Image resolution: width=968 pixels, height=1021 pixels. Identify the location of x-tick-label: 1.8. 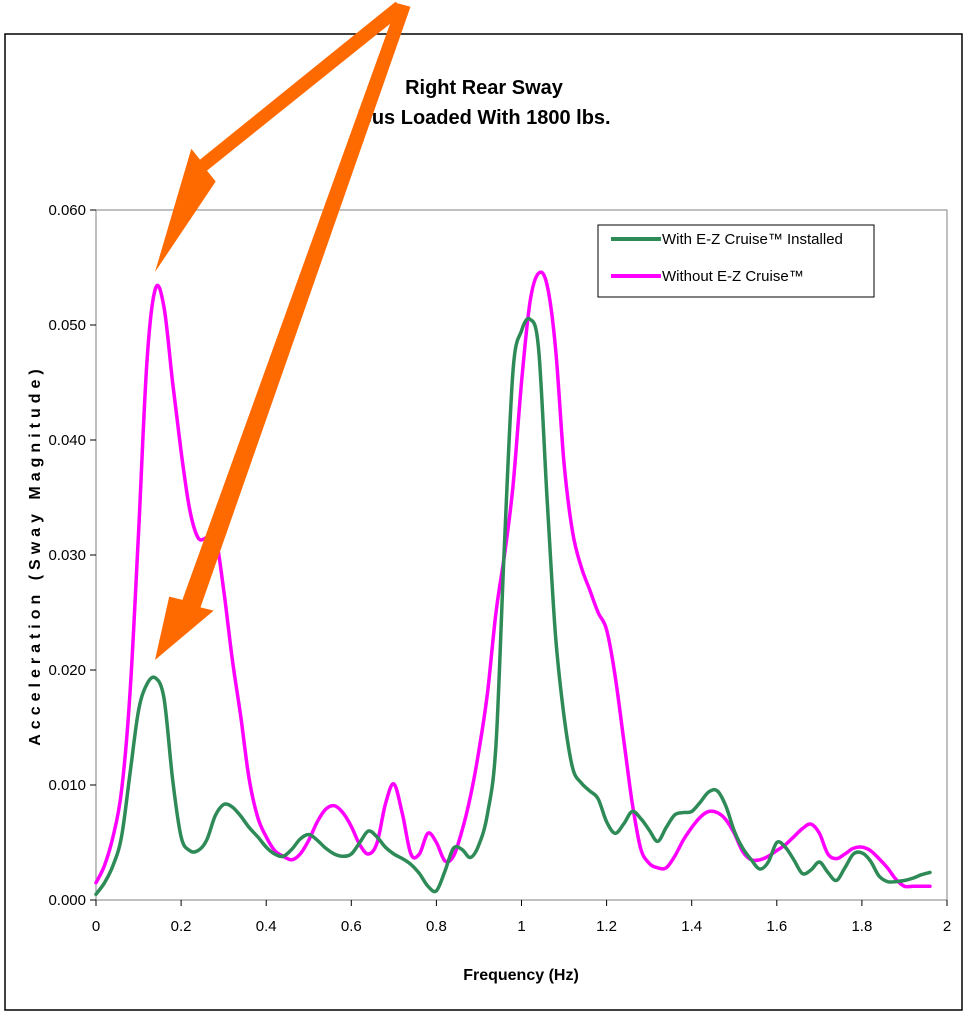
(861, 926).